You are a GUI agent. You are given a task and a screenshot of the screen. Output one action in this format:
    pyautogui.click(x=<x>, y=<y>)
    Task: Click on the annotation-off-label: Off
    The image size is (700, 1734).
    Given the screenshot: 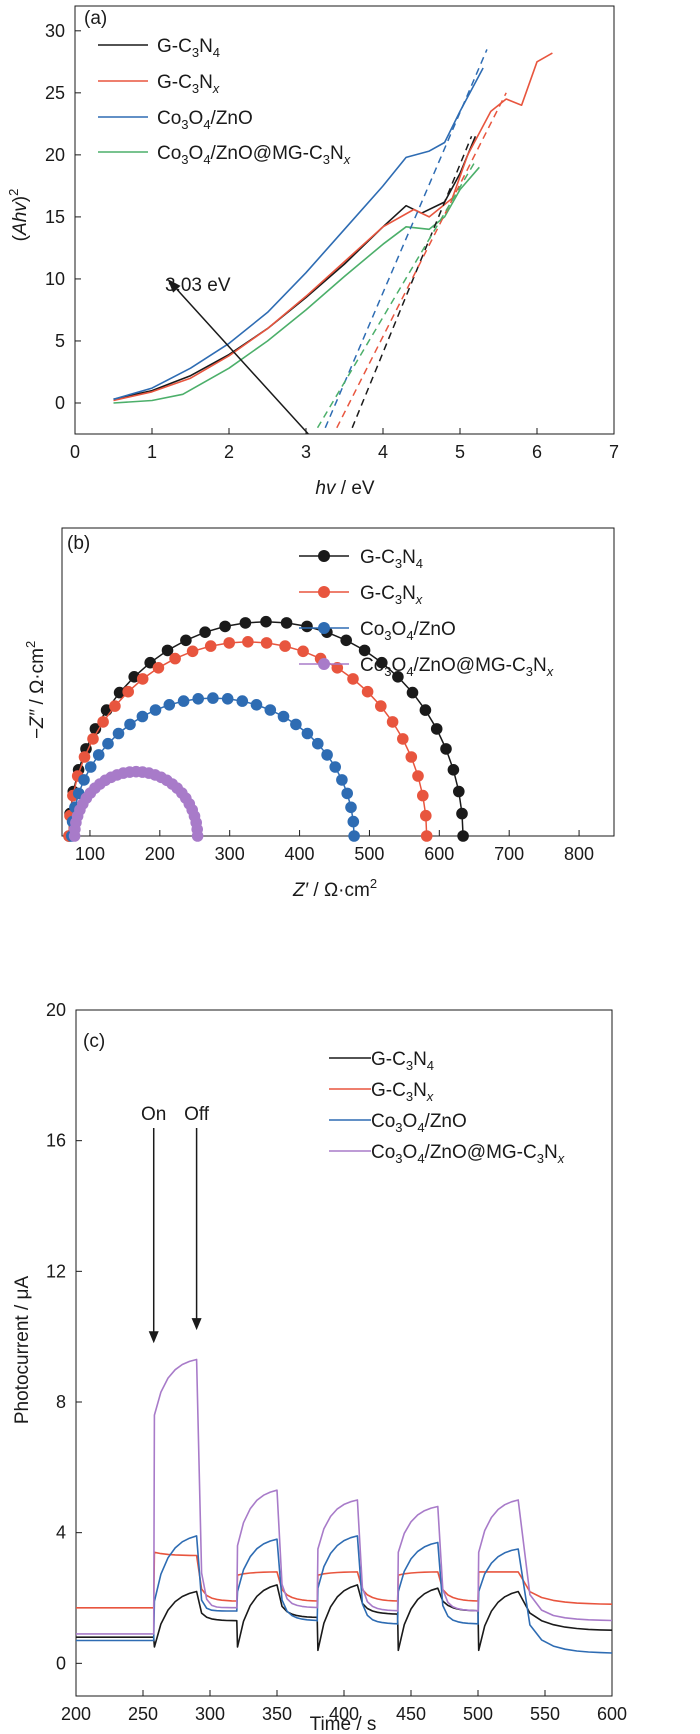 What is the action you would take?
    pyautogui.click(x=197, y=1114)
    